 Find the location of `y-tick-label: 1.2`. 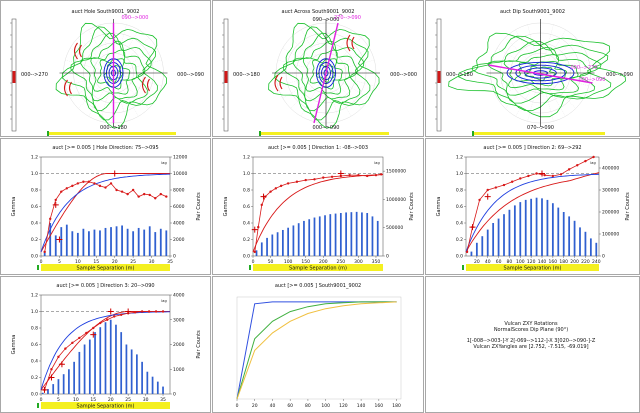

y-tick-label: 1.2 is located at coordinates (246, 158).